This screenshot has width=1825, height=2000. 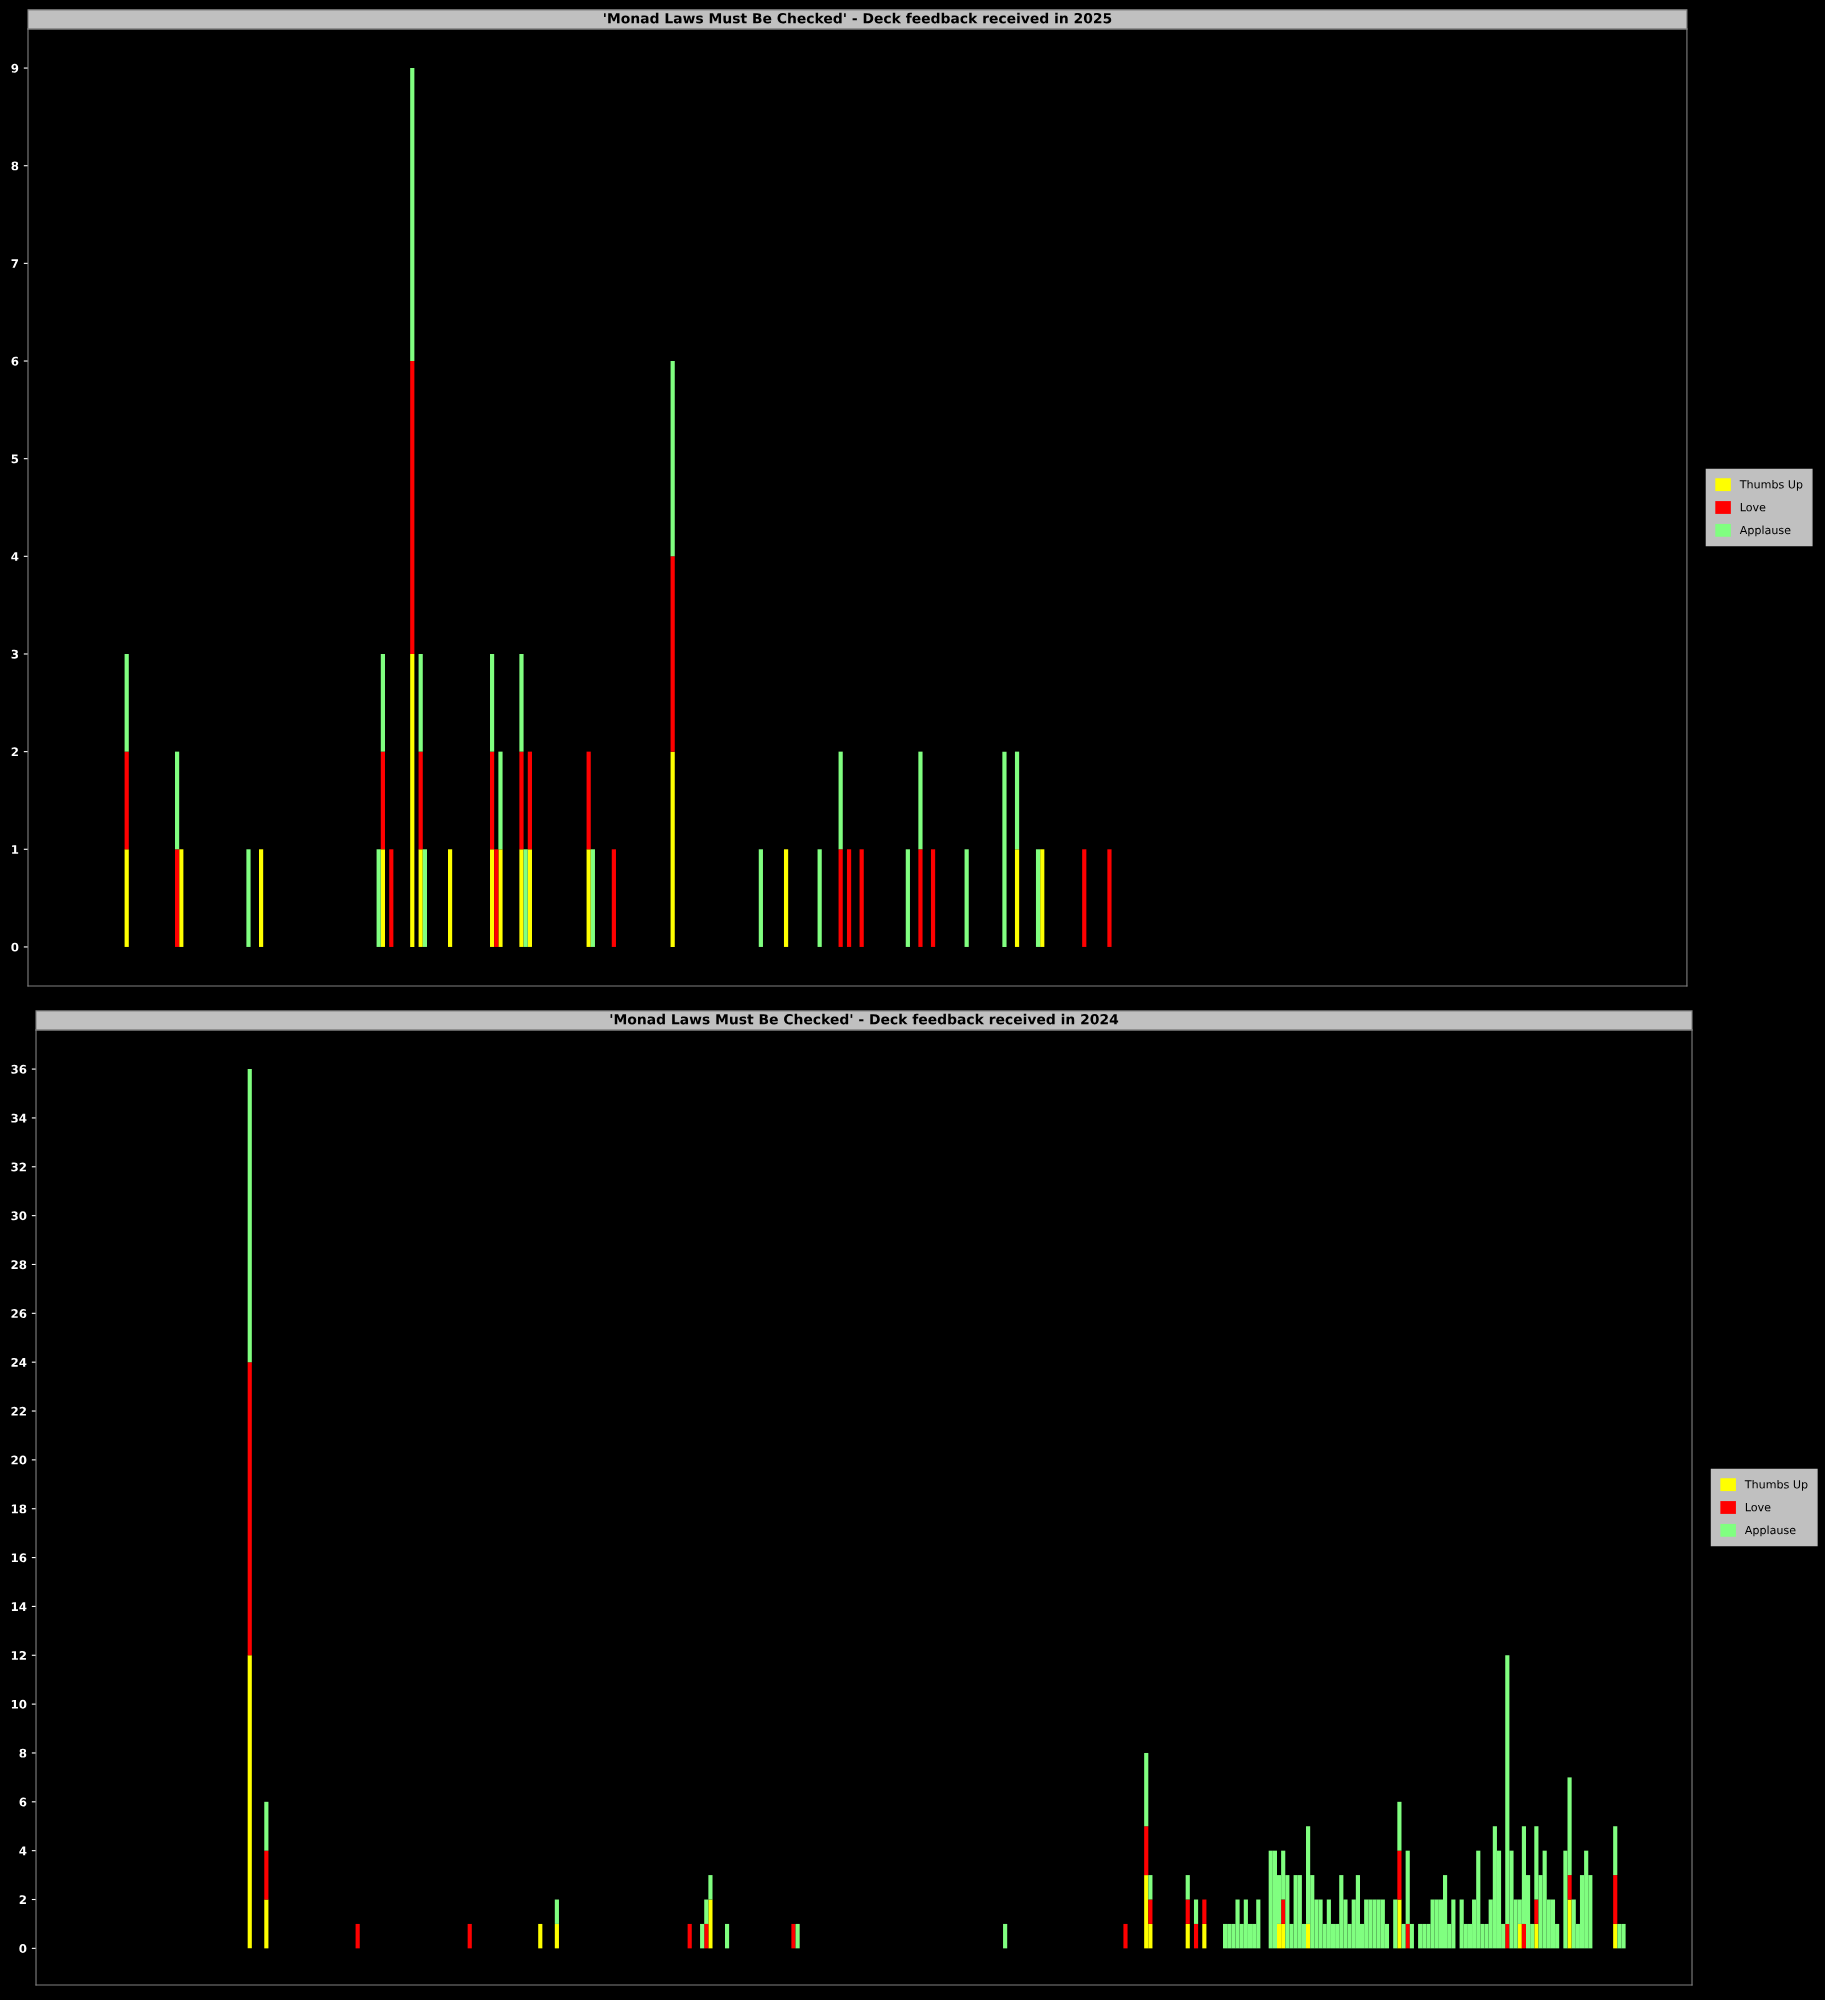 I want to click on y-tick-label: 12, so click(x=18, y=1655).